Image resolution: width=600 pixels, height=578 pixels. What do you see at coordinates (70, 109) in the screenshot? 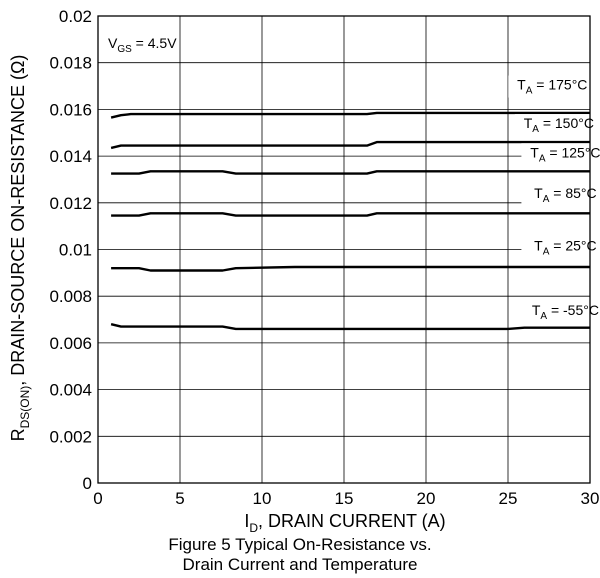
I see `y-tick-label: 0.016` at bounding box center [70, 109].